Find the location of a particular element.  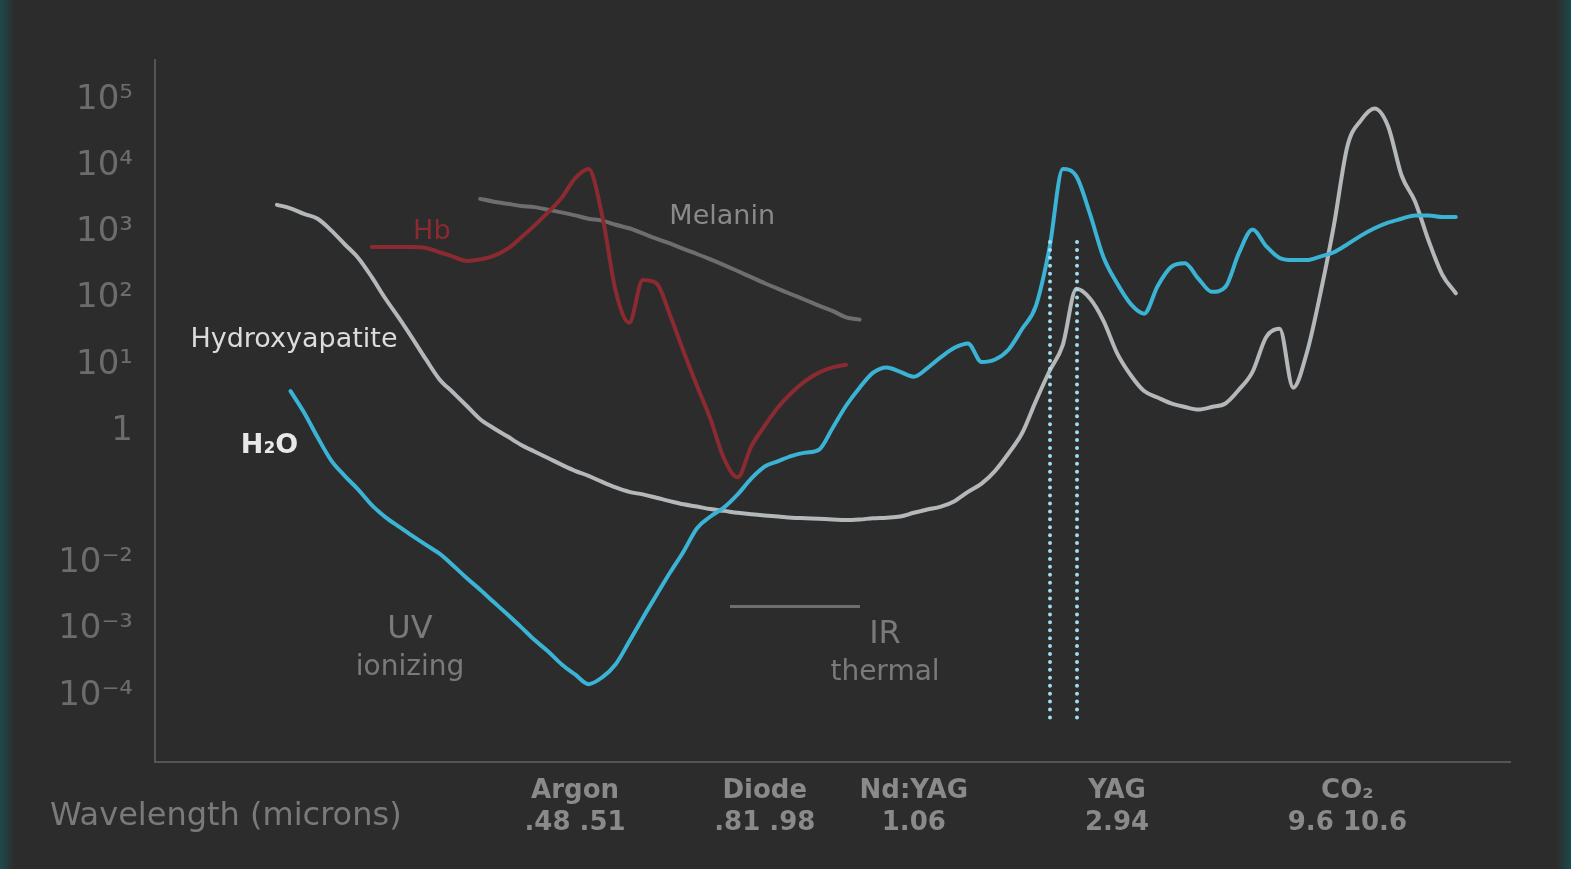

annotation: UV ionizing is located at coordinates (410, 645).